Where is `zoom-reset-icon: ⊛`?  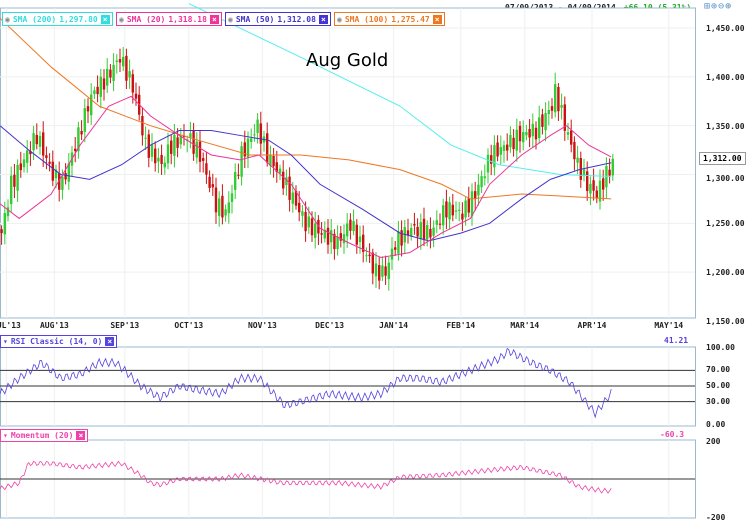 zoom-reset-icon: ⊛ is located at coordinates (728, 6).